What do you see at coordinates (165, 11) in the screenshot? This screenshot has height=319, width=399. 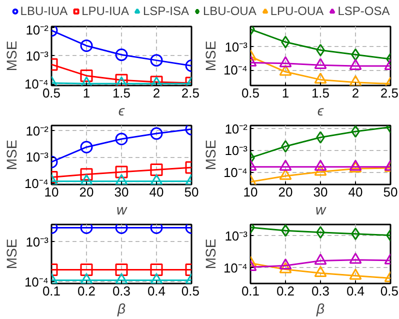 I see `legend-label: LSP-ISA` at bounding box center [165, 11].